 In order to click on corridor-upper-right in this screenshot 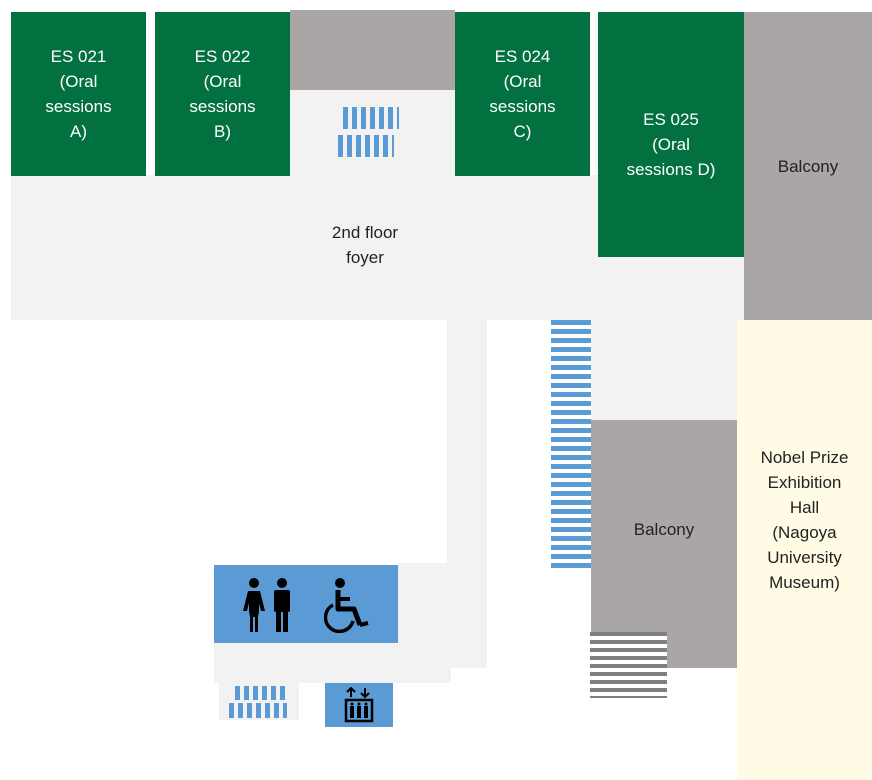, I will do `click(667, 340)`.